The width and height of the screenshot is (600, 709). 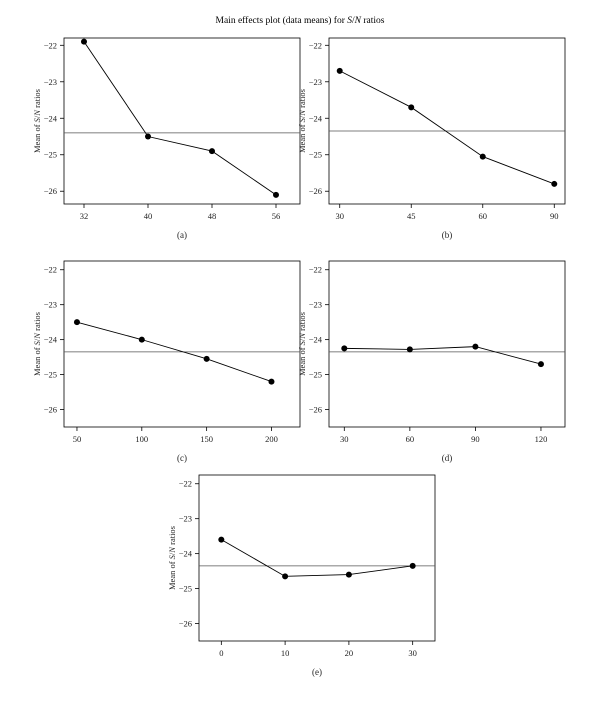 What do you see at coordinates (182, 458) in the screenshot?
I see `chart-c-panel-label: (c)` at bounding box center [182, 458].